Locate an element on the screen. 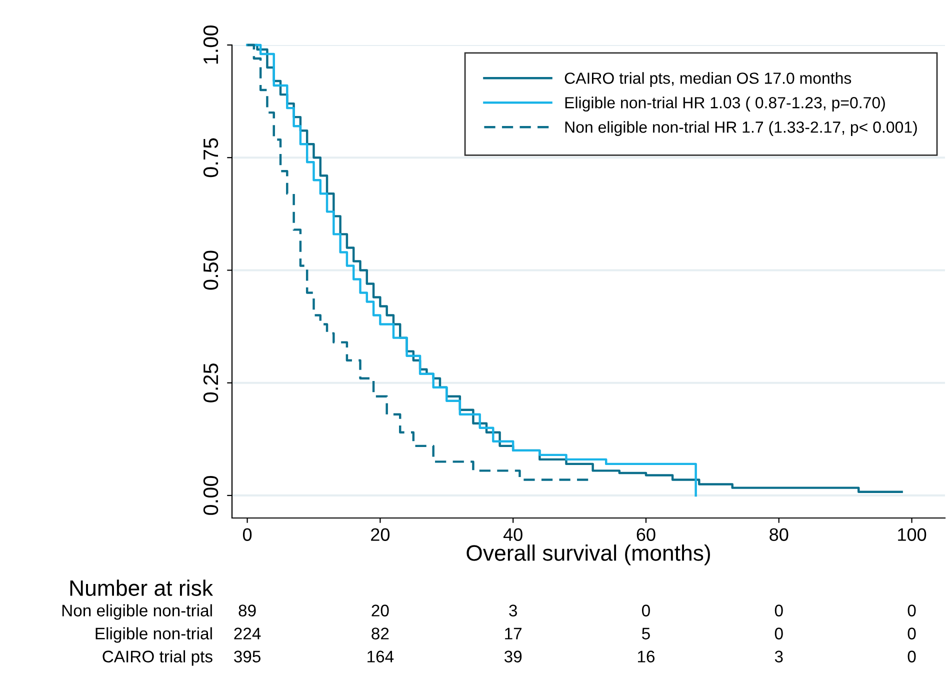  x-tick-label: 60 is located at coordinates (646, 534).